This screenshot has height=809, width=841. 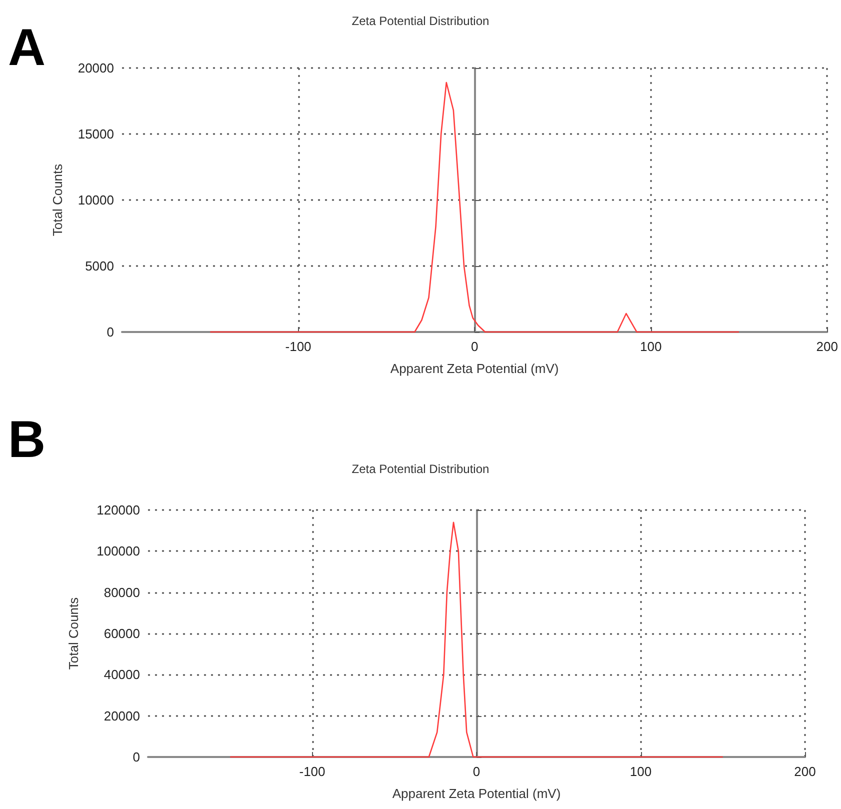 I want to click on y-tick-label: 10000, so click(x=96, y=200).